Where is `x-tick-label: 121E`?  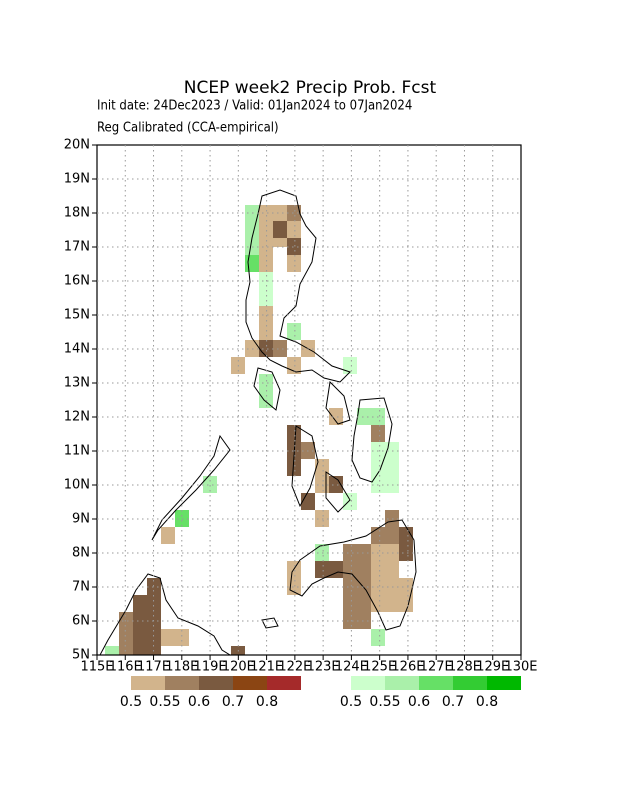
x-tick-label: 121E is located at coordinates (266, 667).